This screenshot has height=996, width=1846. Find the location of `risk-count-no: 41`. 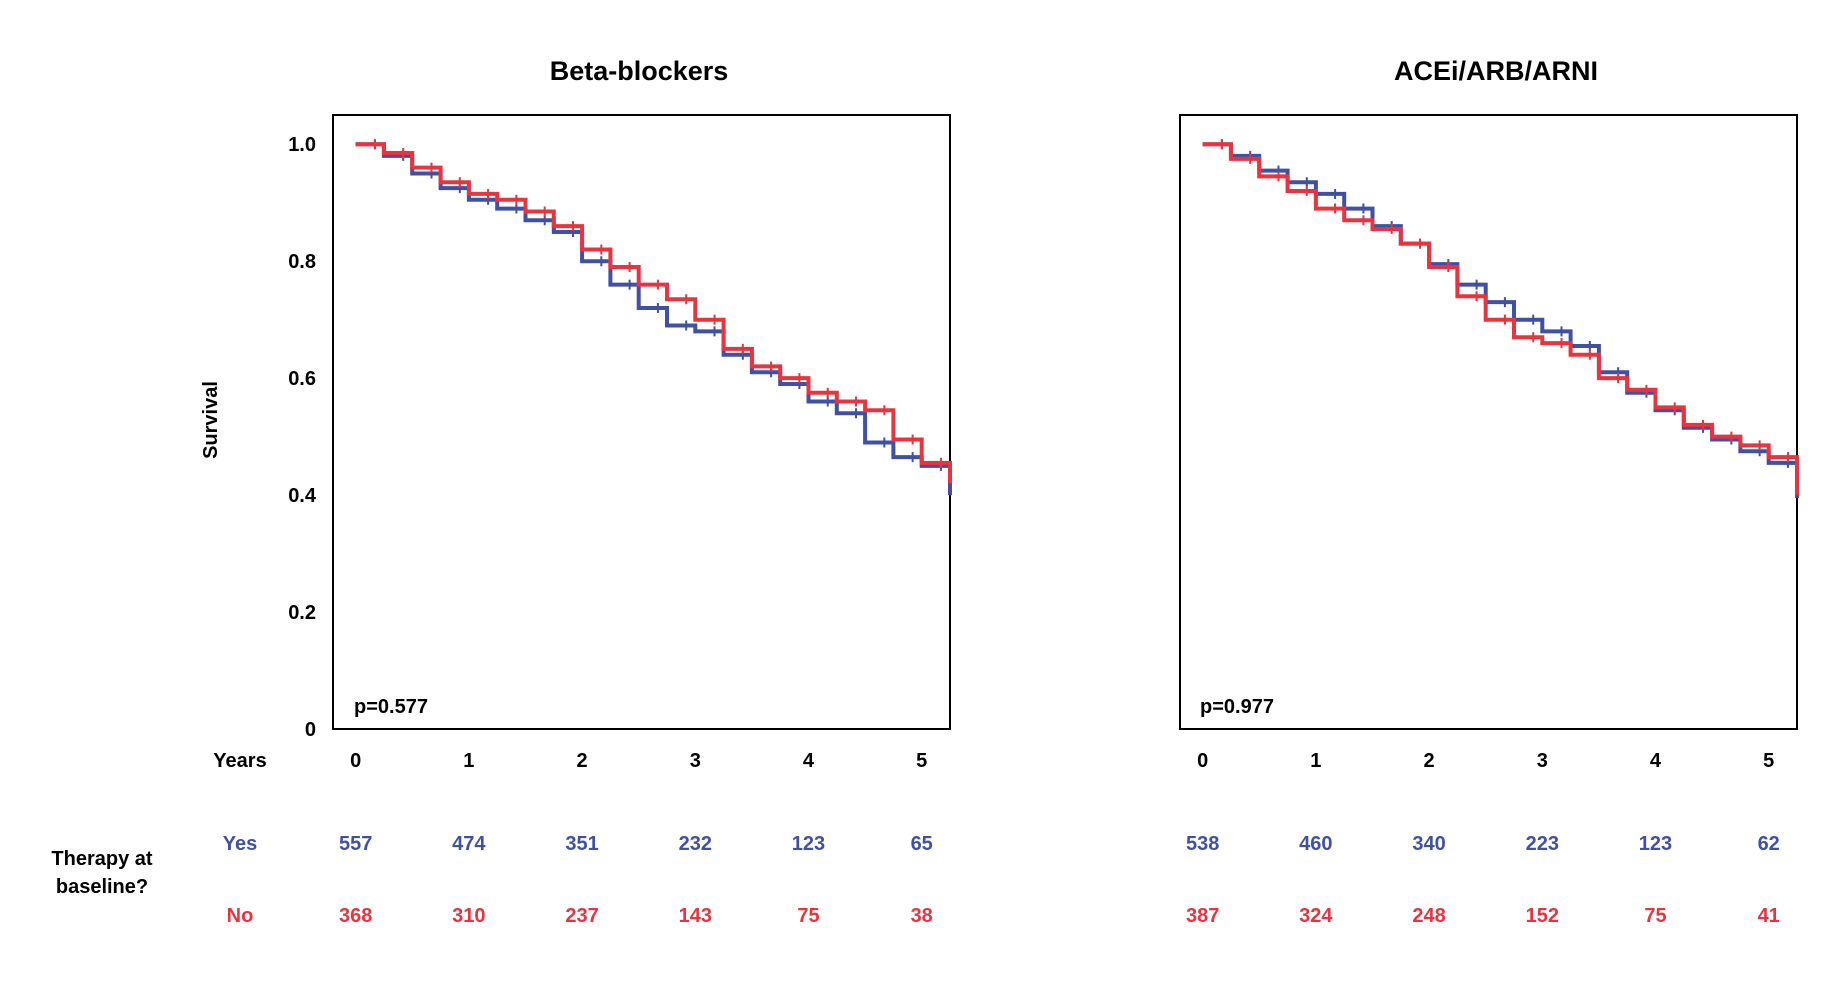

risk-count-no: 41 is located at coordinates (1769, 916).